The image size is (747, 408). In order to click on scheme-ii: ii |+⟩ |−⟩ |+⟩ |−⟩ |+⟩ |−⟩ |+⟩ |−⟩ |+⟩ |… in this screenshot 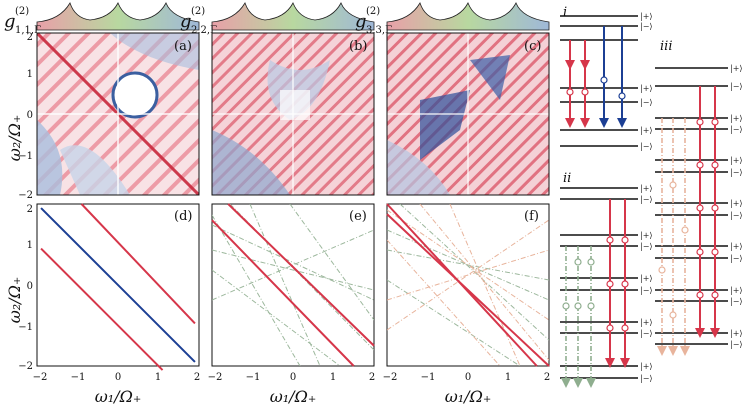, I will do `click(606, 279)`.